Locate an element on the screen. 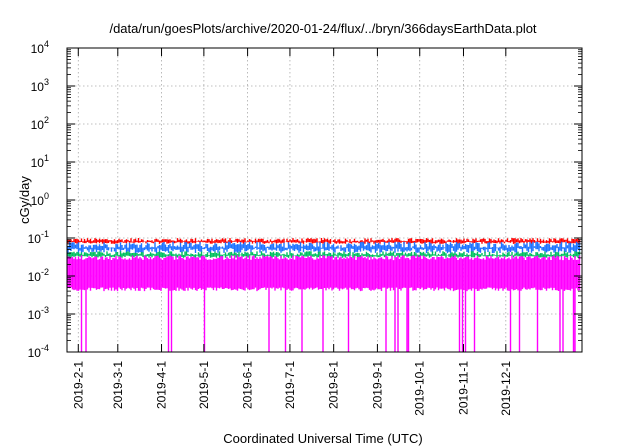 This screenshot has width=640, height=448. y-tick-label: 10¹ is located at coordinates (40, 161).